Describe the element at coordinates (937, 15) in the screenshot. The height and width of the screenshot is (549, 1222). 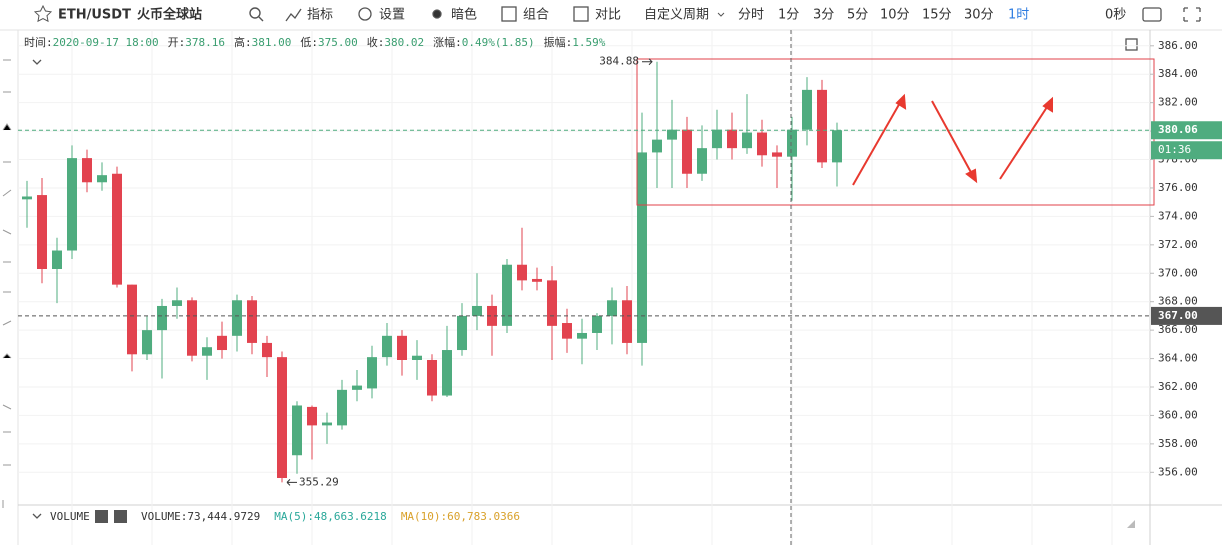
I see `toolbar-item: 15分` at that location.